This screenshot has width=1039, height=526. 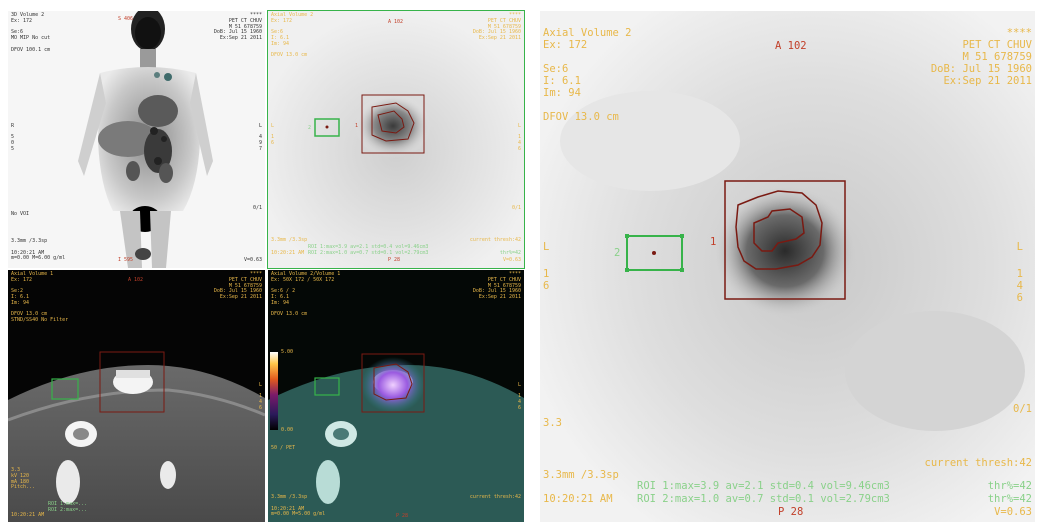 I want to click on vp3-right-nums: 1 4 6, so click(x=260, y=402).